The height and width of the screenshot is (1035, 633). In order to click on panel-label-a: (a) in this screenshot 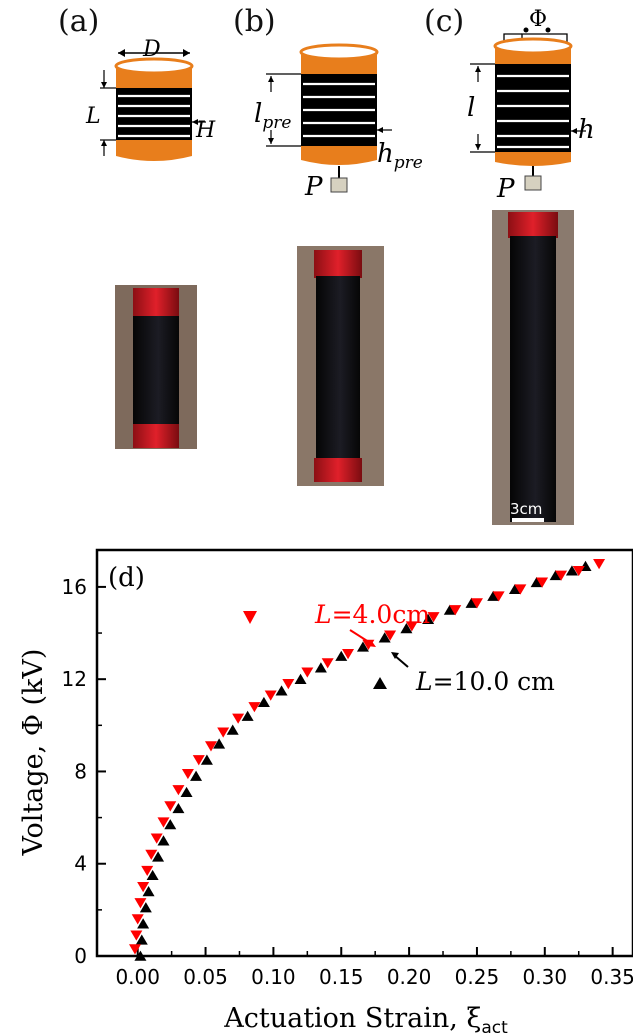, I will do `click(79, 21)`.